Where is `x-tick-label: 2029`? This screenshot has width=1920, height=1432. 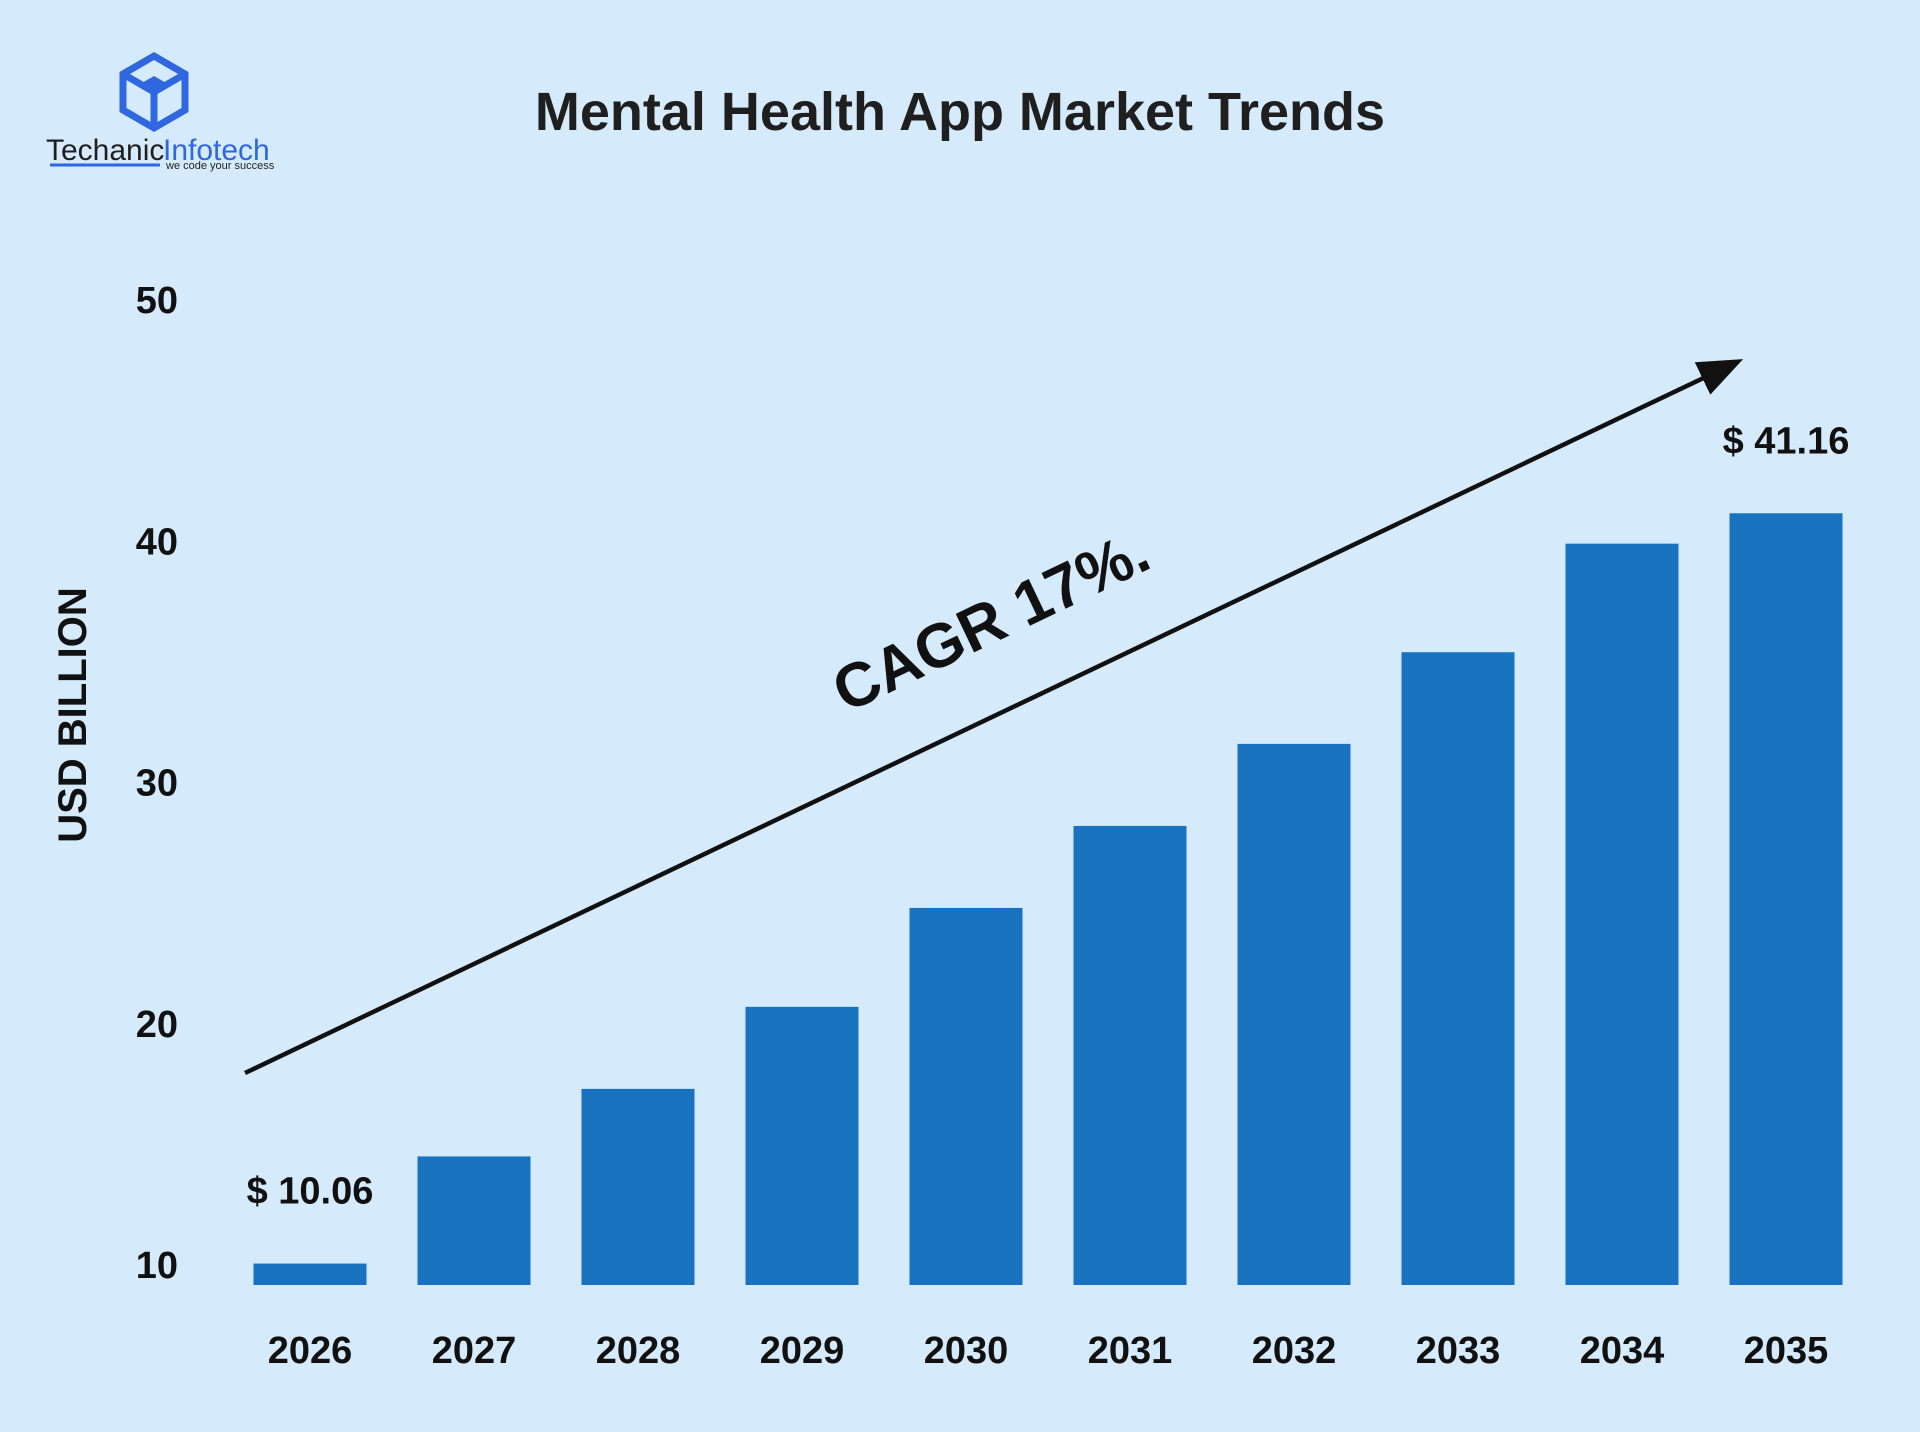 x-tick-label: 2029 is located at coordinates (802, 1351).